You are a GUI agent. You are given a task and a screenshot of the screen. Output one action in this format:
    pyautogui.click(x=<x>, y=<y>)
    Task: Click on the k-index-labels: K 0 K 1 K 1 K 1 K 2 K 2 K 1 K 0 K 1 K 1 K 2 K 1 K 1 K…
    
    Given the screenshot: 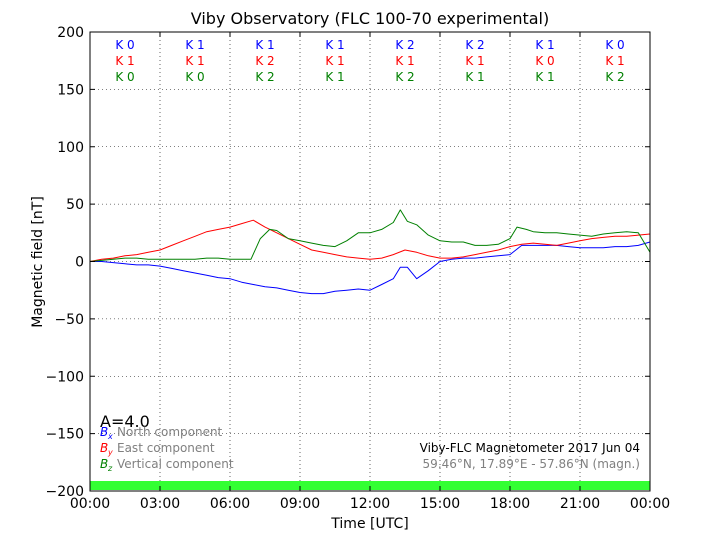 What is the action you would take?
    pyautogui.click(x=369, y=61)
    